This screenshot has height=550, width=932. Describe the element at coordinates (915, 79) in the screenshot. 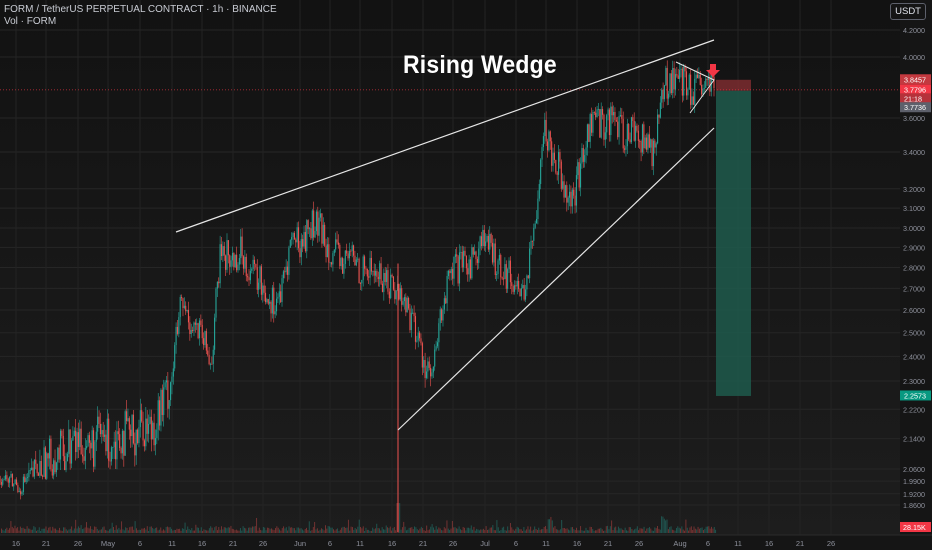

I see `price-tag-text: 3.8457` at that location.